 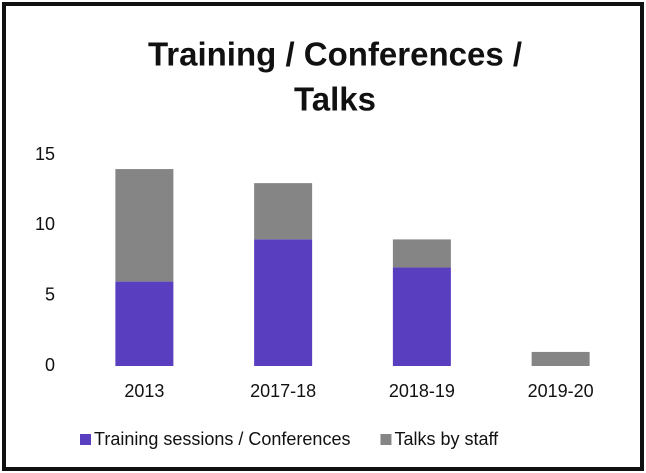 I want to click on chart-title: Talks, so click(x=335, y=99).